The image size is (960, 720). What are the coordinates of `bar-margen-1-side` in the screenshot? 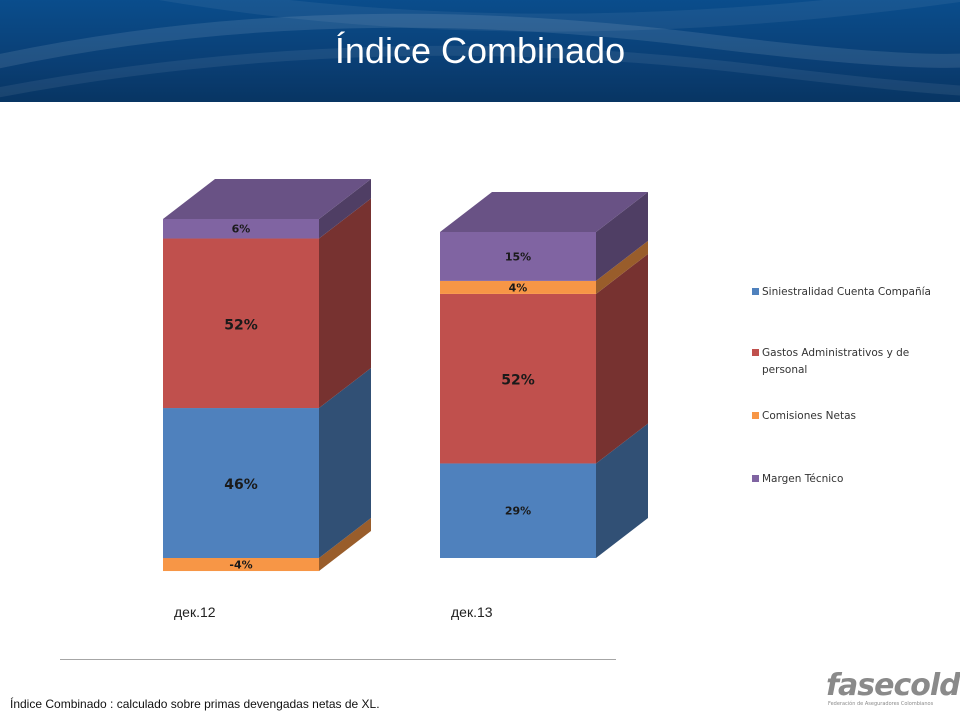 It's located at (622, 236).